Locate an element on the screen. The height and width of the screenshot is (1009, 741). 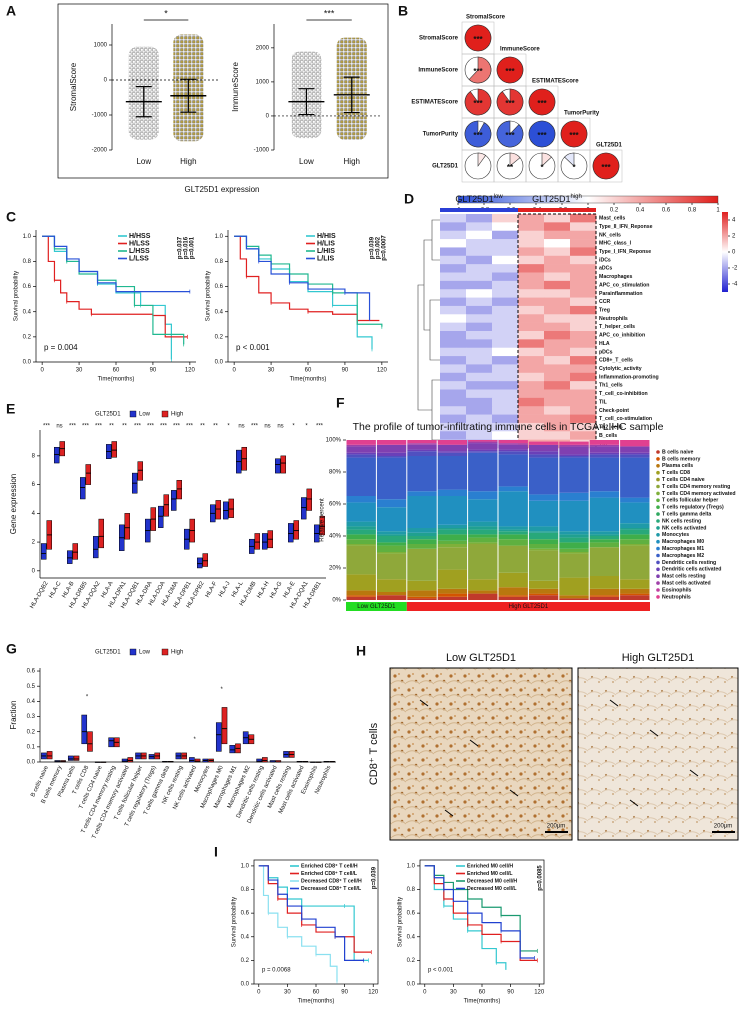
p-value: p=0.0085 is located at coordinates (541, 878).